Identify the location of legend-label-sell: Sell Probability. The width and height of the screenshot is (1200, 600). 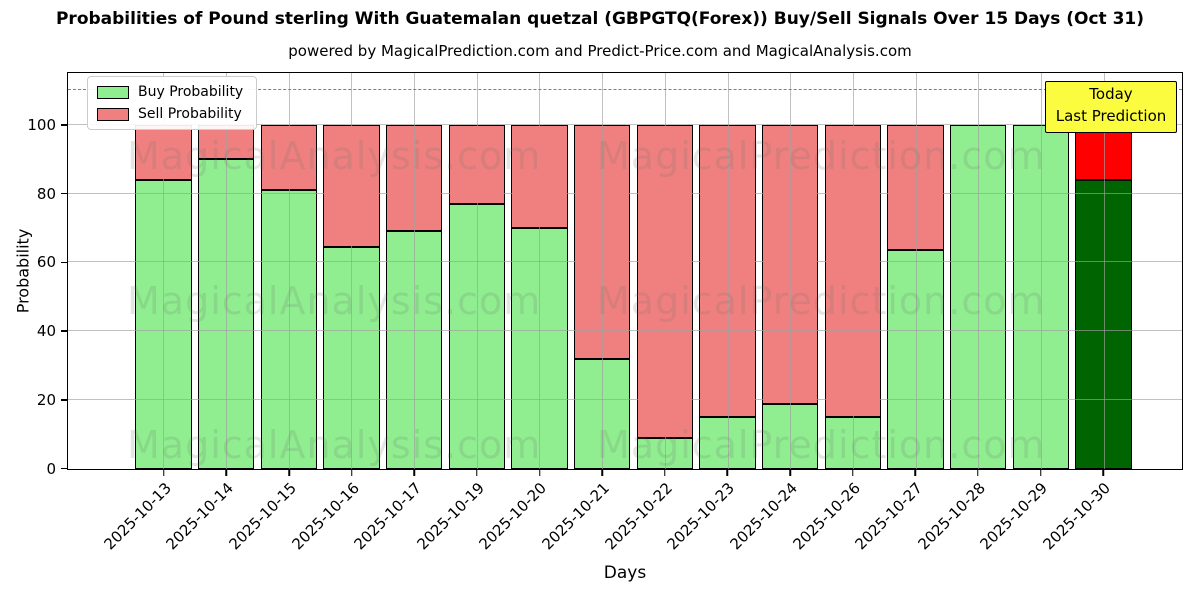
(190, 114).